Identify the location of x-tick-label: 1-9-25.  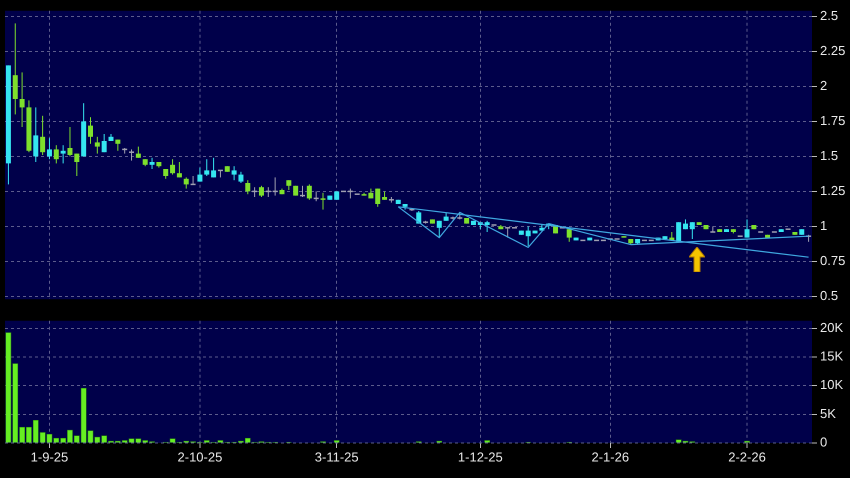
(49, 456).